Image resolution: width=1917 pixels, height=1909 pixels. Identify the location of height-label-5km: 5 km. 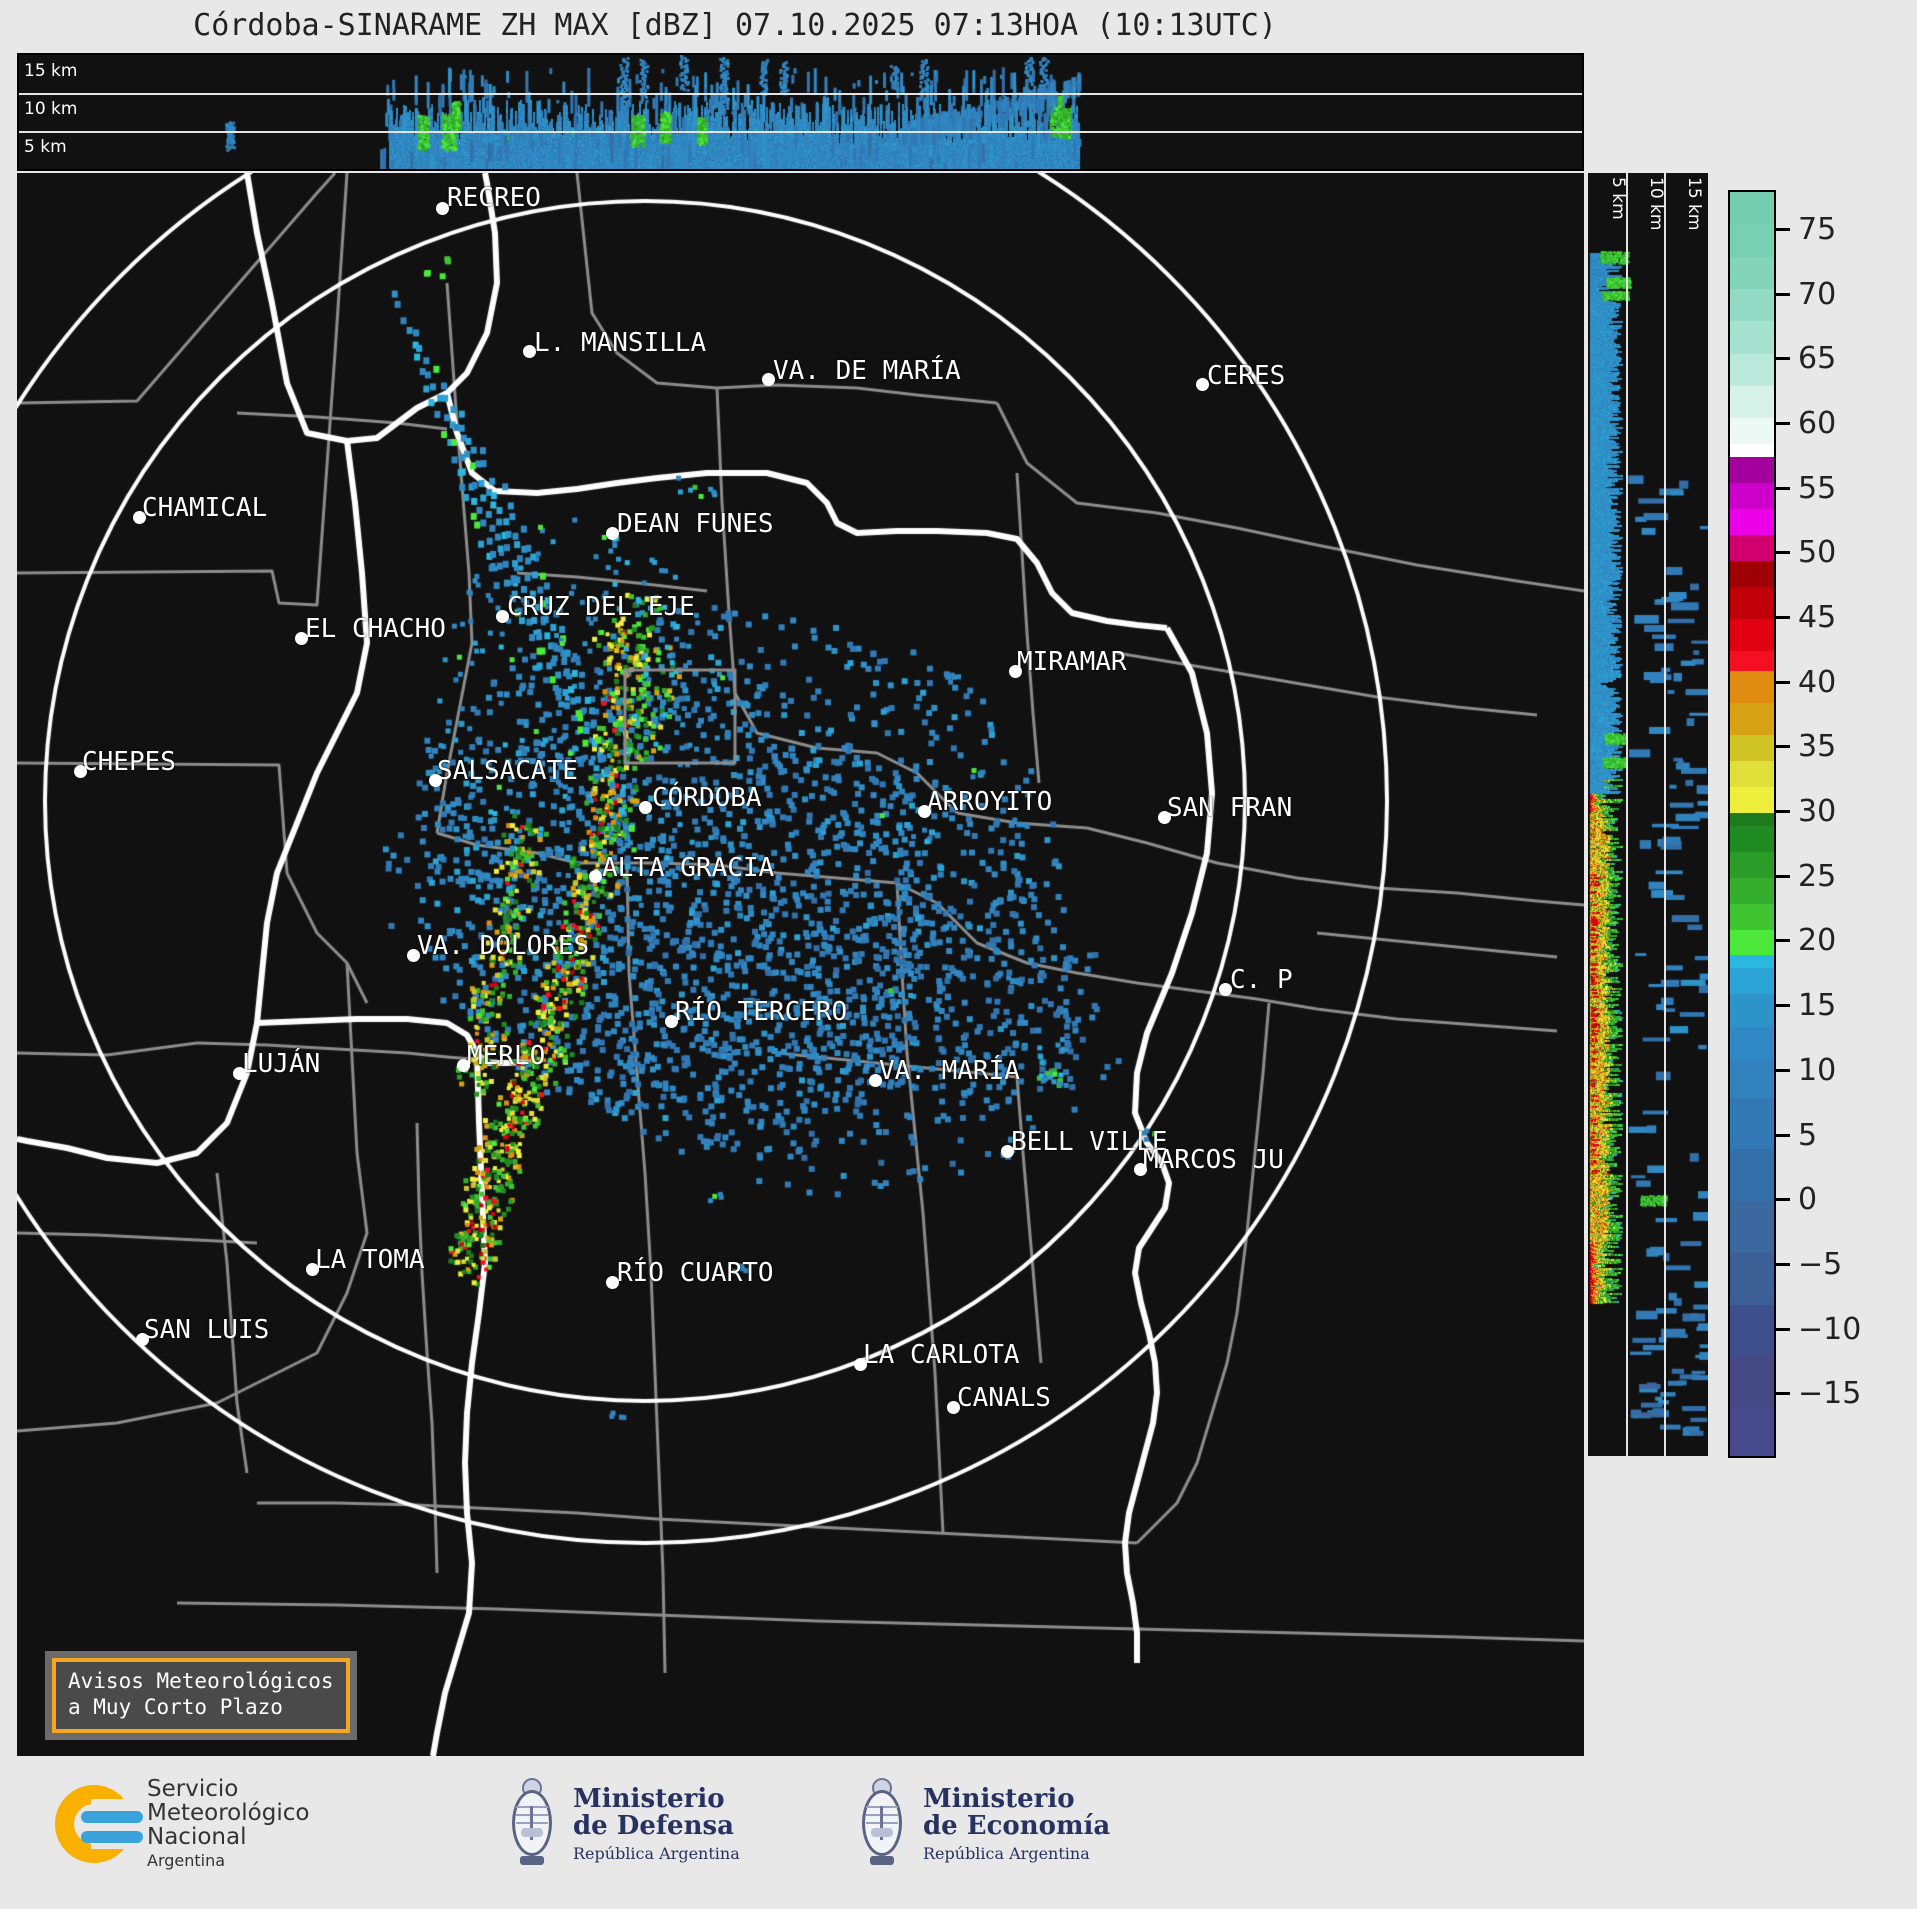
(45, 147).